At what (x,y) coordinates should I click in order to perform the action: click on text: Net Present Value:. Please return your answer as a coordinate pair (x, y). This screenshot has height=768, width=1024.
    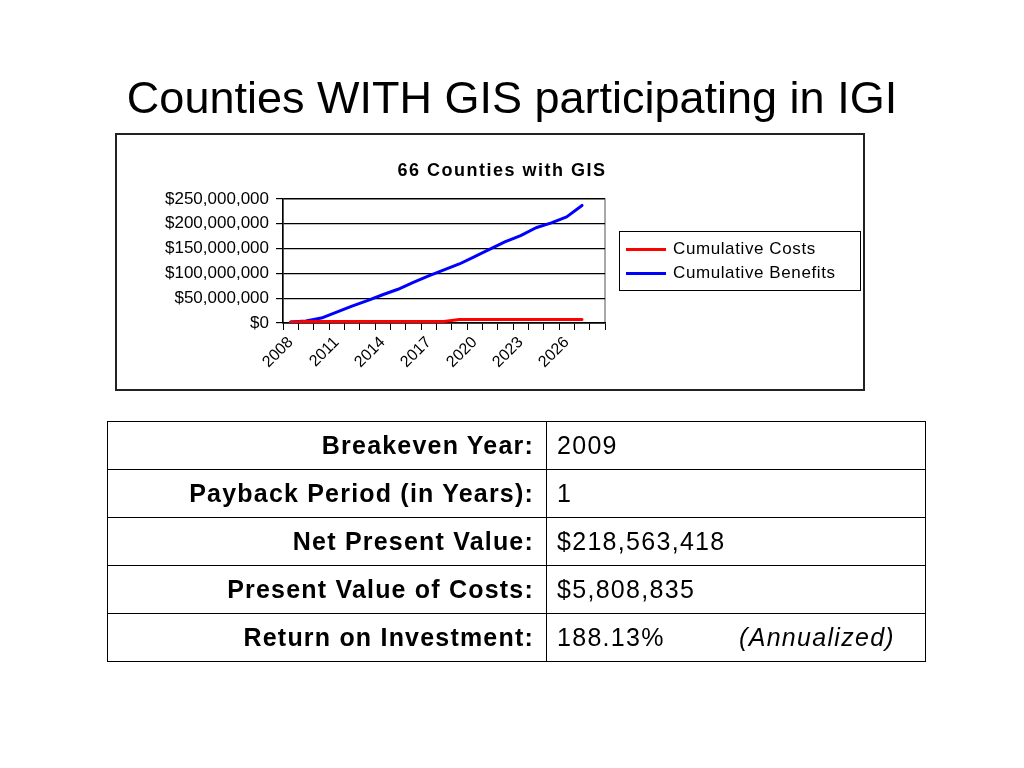
    Looking at the image, I should click on (327, 541).